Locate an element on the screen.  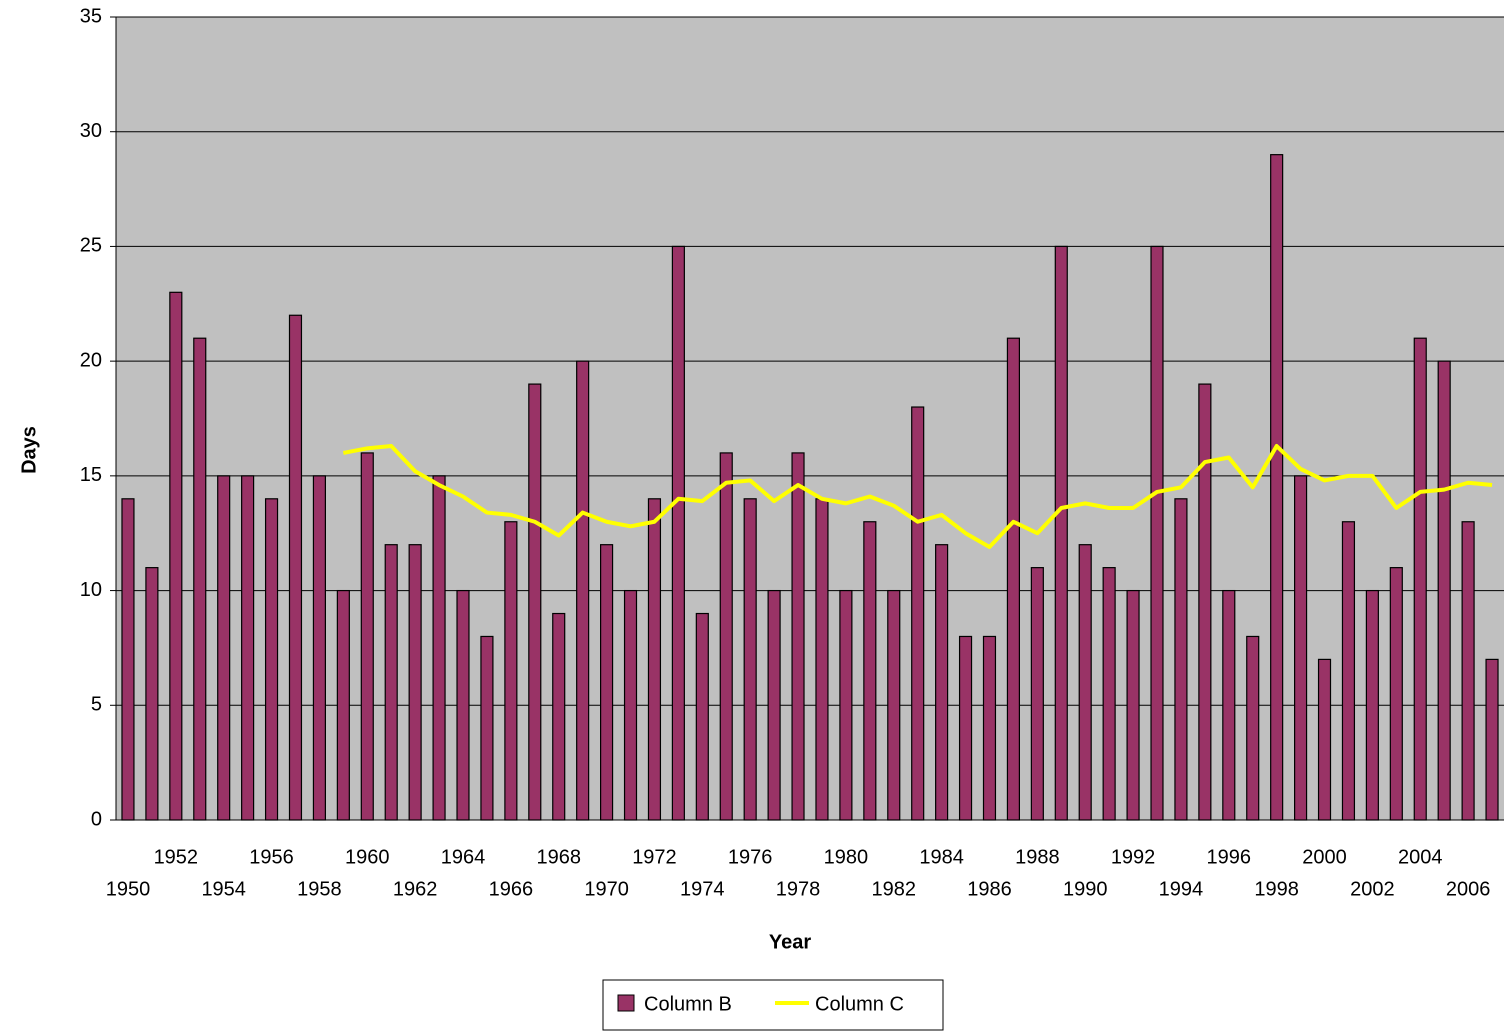
x-tick-label: 1954 is located at coordinates (223, 889).